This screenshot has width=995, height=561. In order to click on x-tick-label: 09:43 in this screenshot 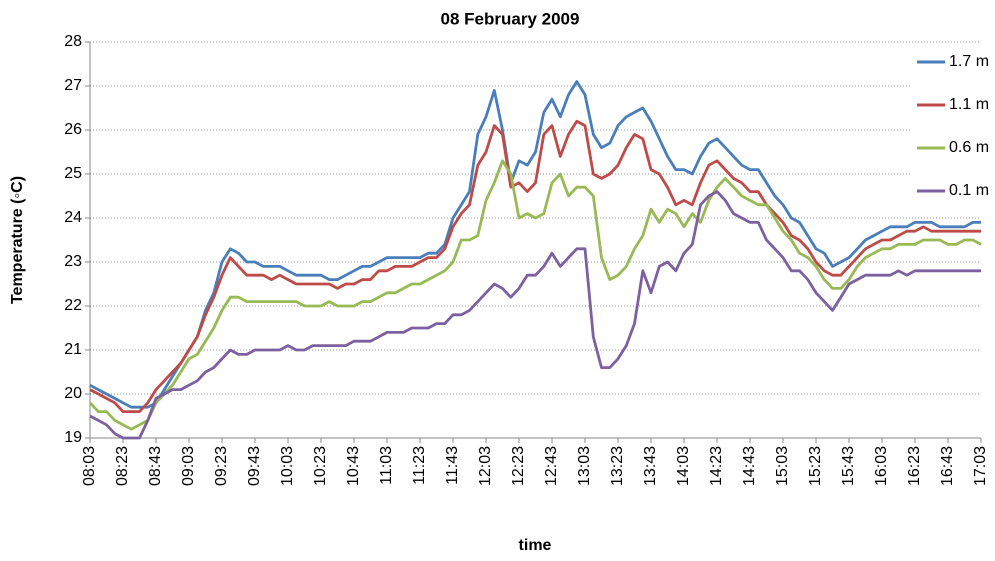, I will do `click(254, 466)`.